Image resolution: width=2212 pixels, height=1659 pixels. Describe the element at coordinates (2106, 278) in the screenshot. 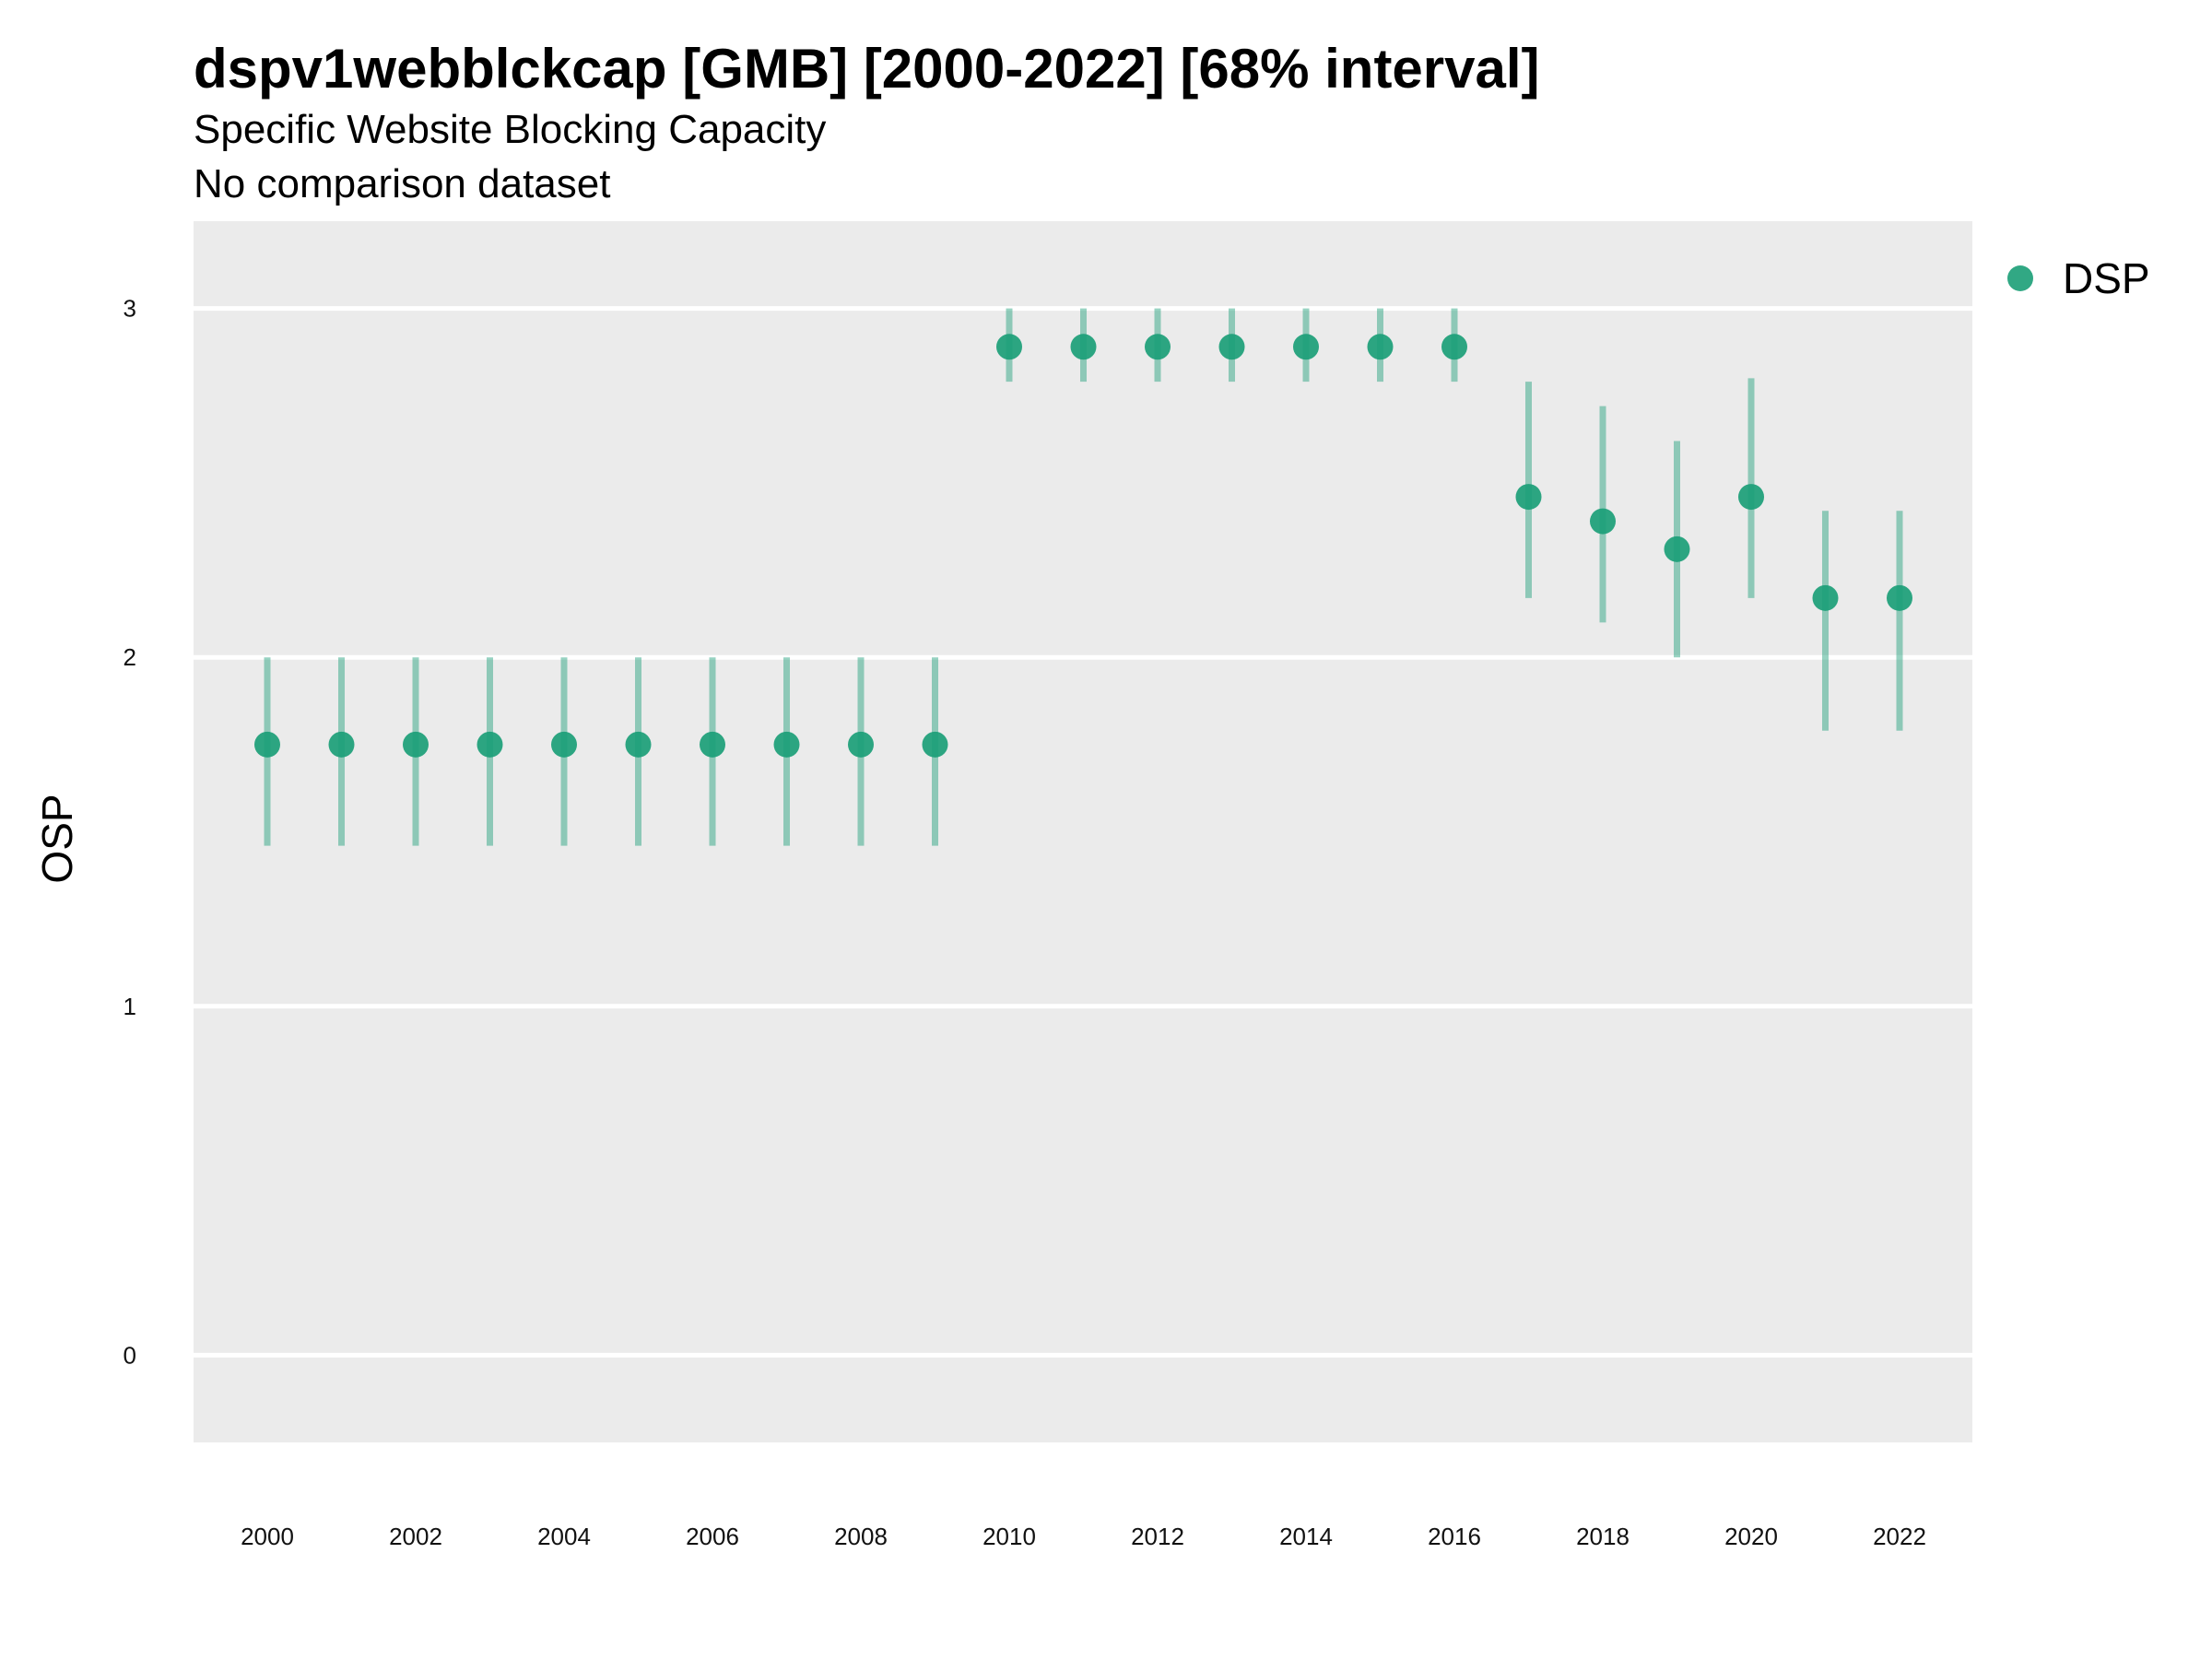

I see `legend-label-dsp: DSP` at that location.